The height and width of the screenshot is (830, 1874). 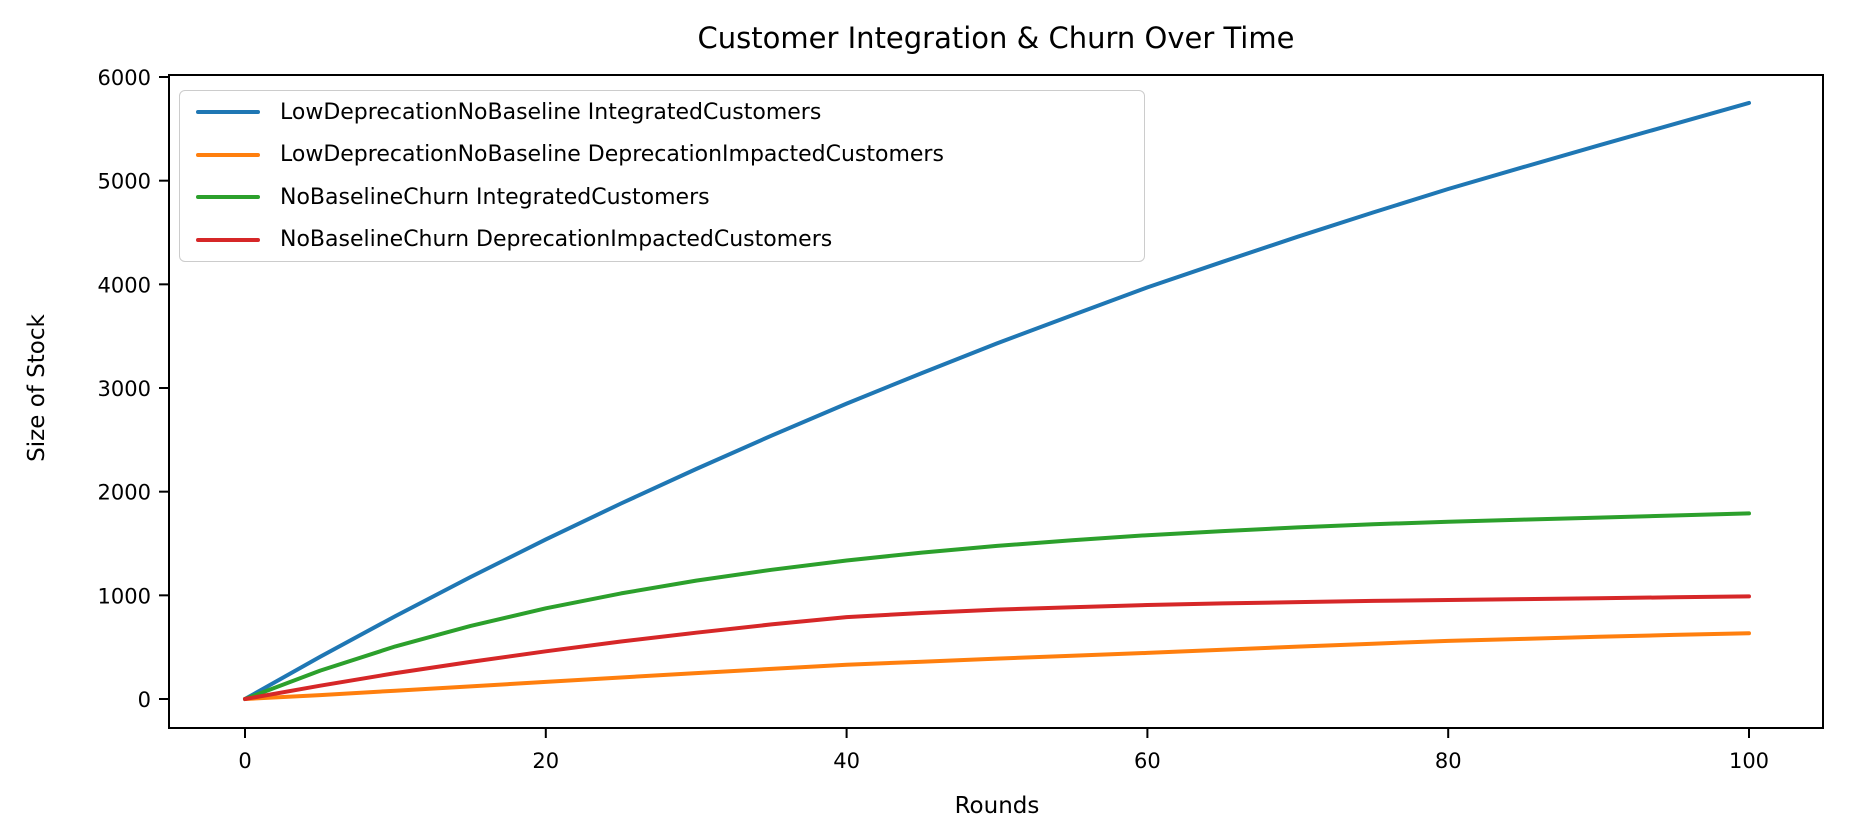 I want to click on y-axis-label: Size of Stock, so click(x=37, y=387).